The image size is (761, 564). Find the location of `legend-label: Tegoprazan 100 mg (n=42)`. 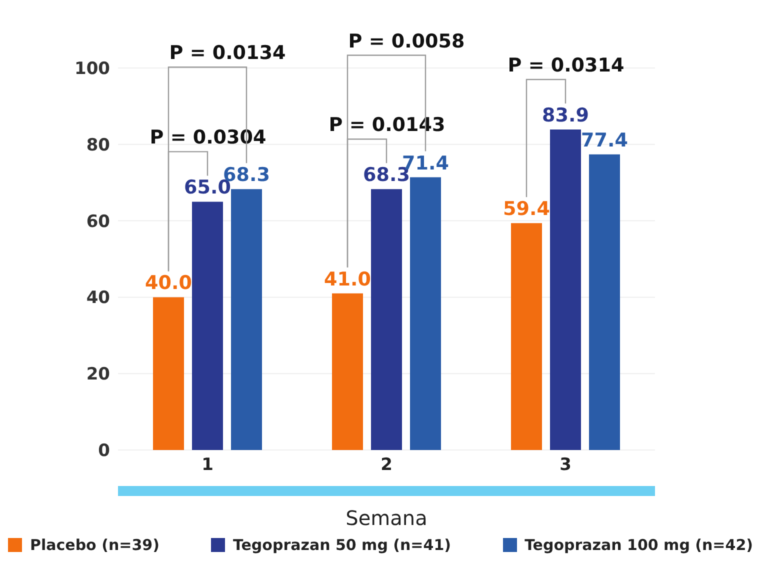

legend-label: Tegoprazan 100 mg (n=42) is located at coordinates (638, 545).